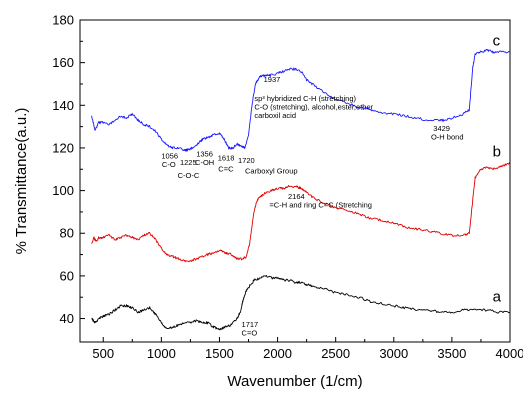  Describe the element at coordinates (204, 162) in the screenshot. I see `annotation-label: C-OH` at that location.